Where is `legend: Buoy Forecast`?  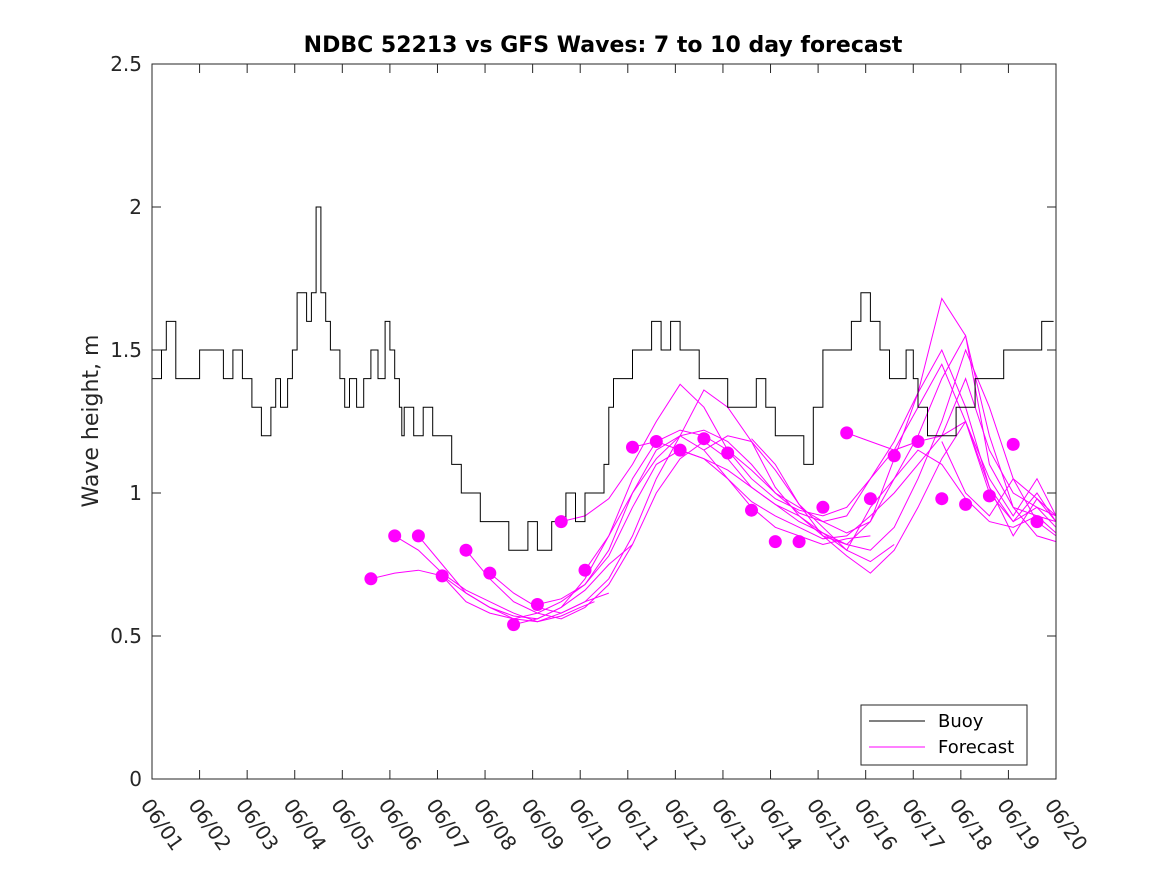 legend: Buoy Forecast is located at coordinates (944, 735).